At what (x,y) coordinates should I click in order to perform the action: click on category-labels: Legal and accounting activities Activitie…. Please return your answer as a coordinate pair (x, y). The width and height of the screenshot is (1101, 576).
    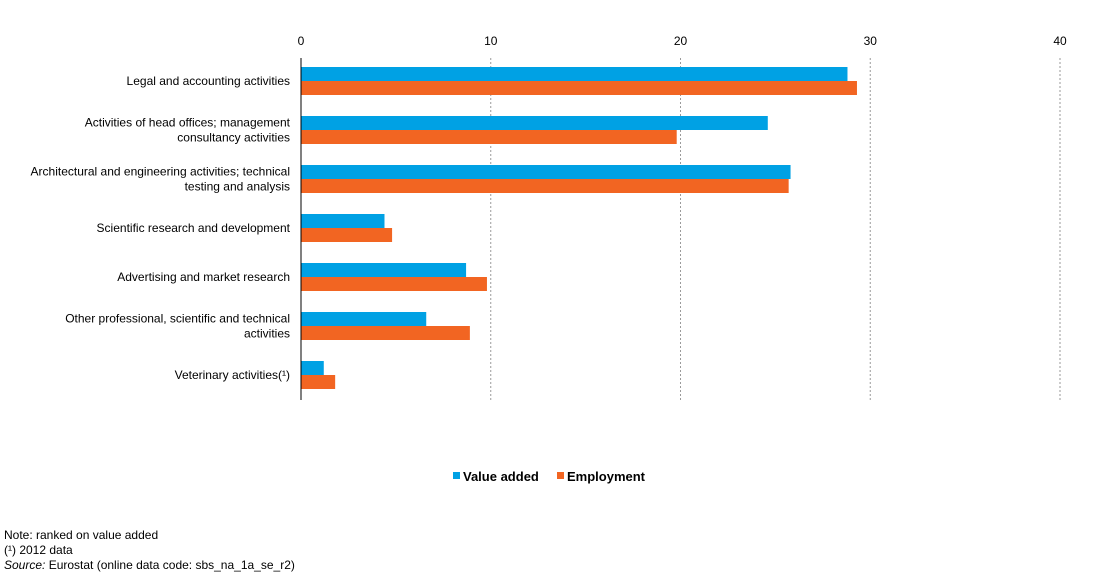
    Looking at the image, I should click on (161, 228).